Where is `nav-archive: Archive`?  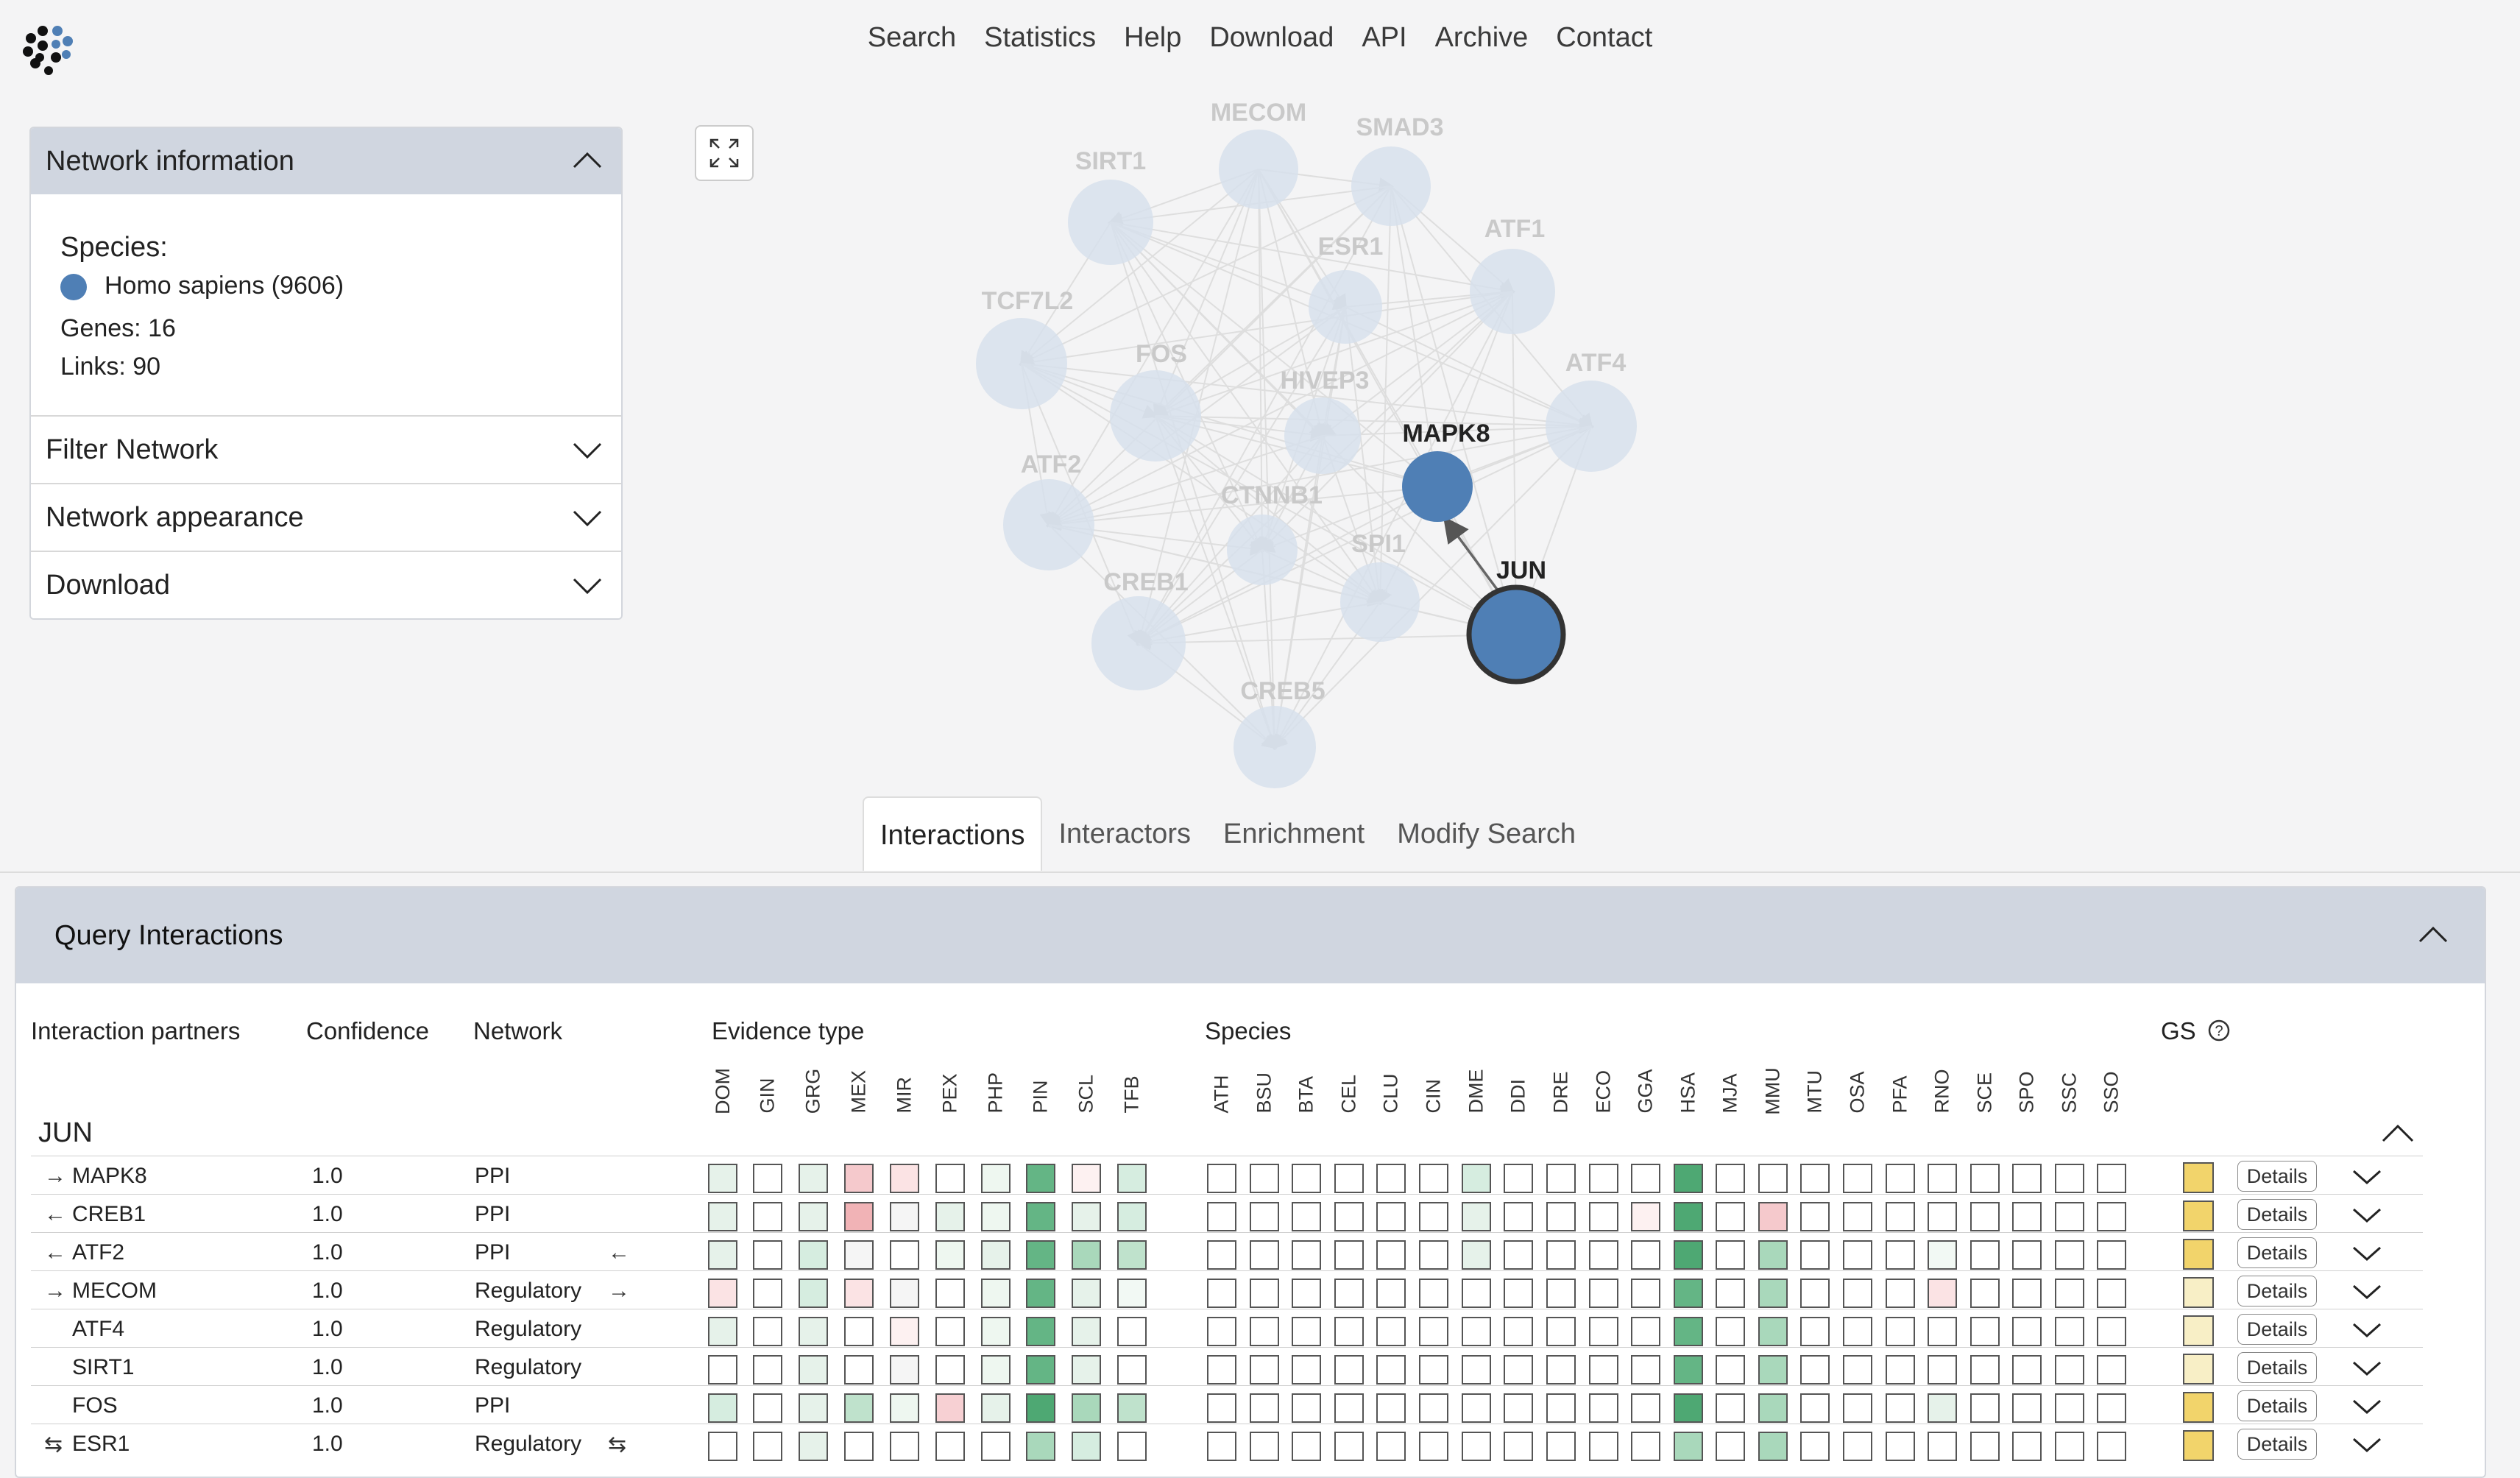 nav-archive: Archive is located at coordinates (1482, 37).